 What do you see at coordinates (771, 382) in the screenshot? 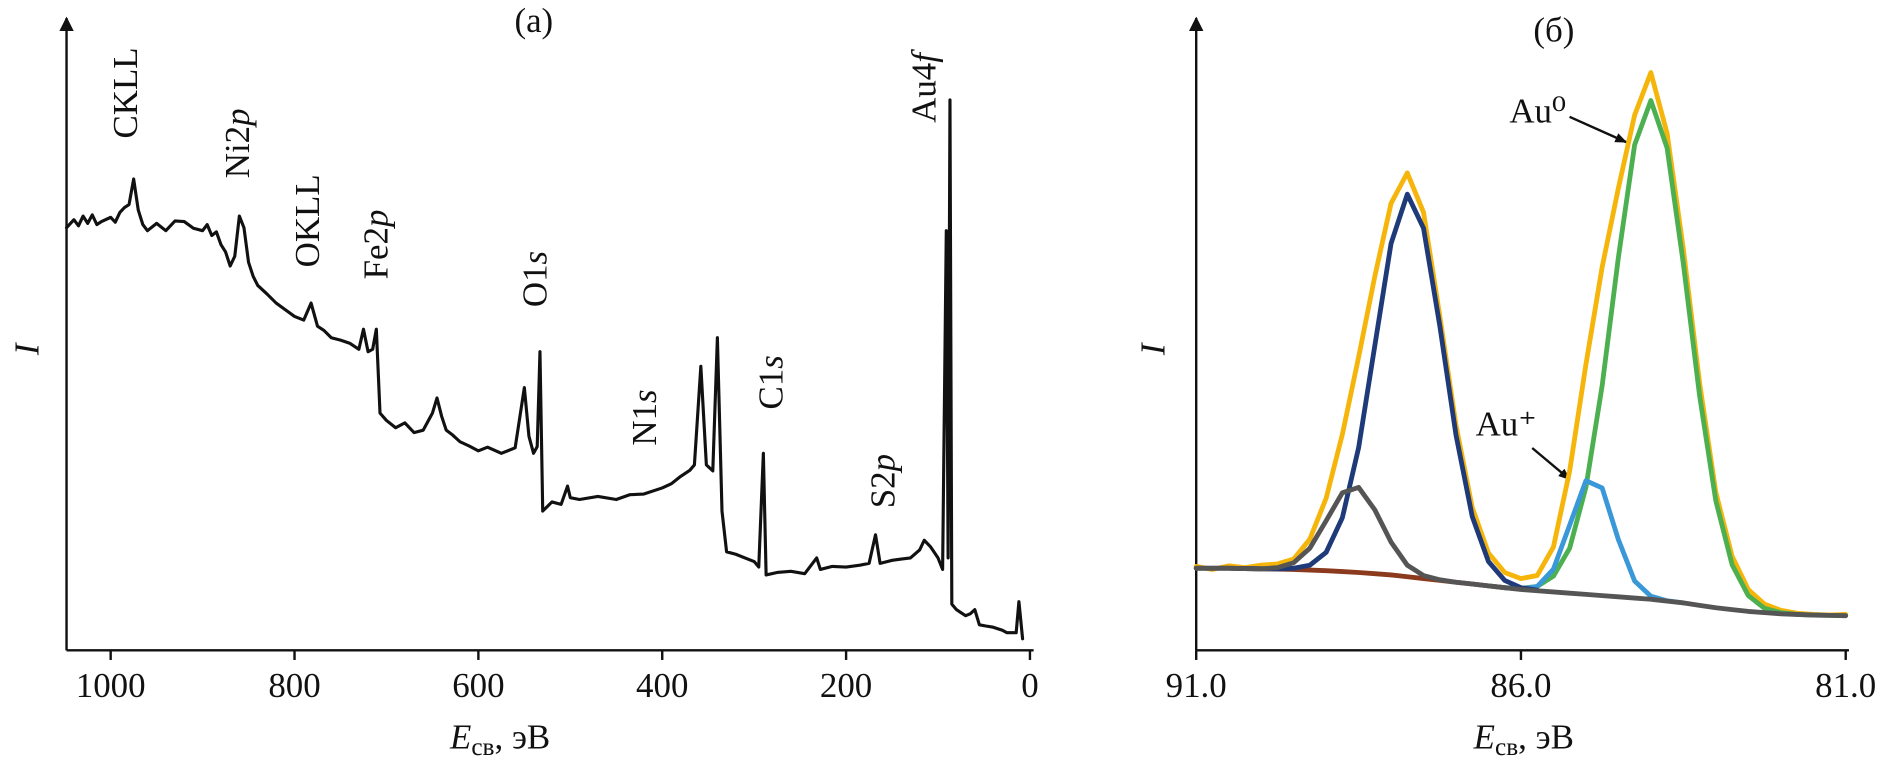
I see `peak-label: C1s` at bounding box center [771, 382].